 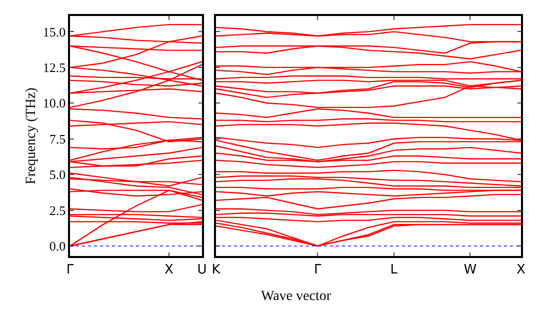 I want to click on y-tick-label: 2.5, so click(x=57, y=210).